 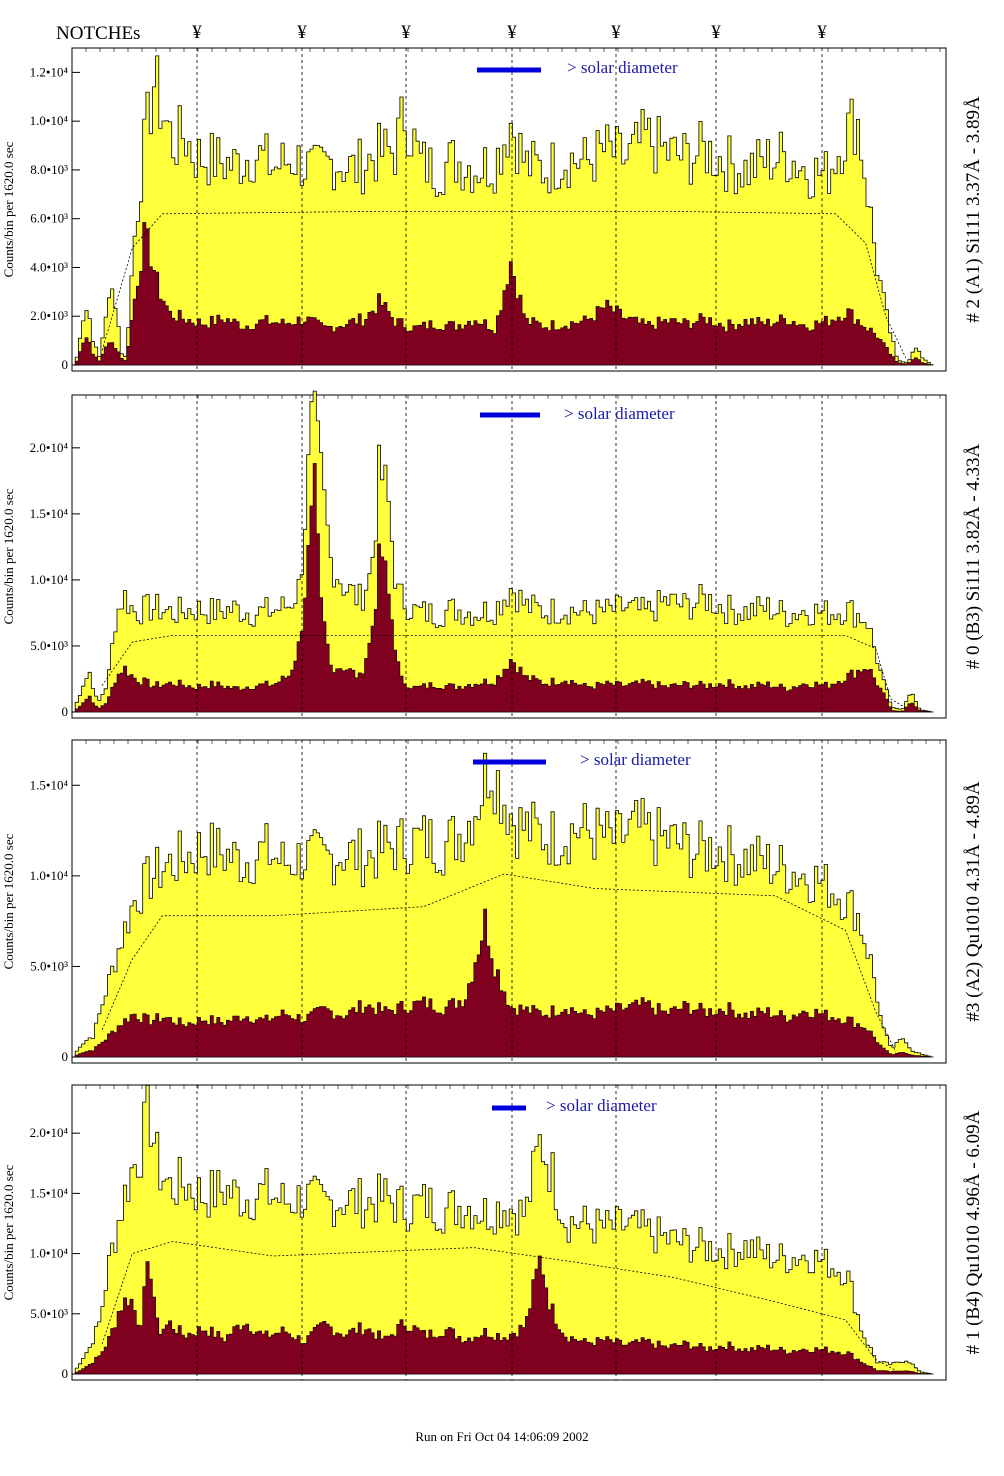 I want to click on notch-marker-5: ¥, so click(x=616, y=32).